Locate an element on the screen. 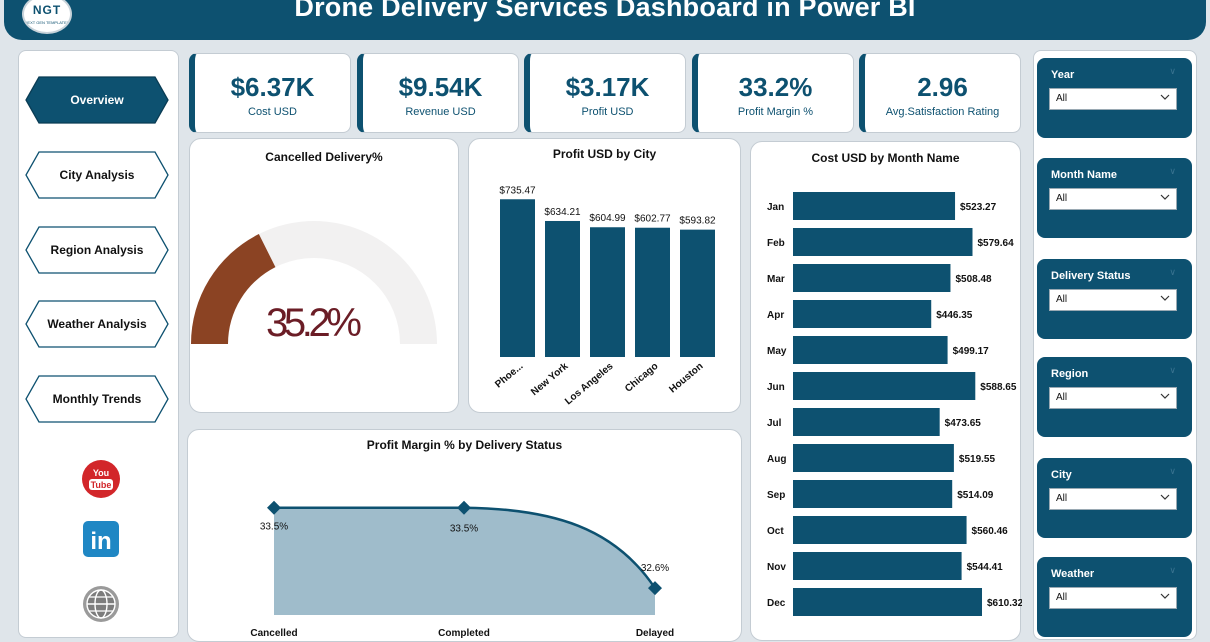  kpi-card-profit-usd: $3.17K Profit USD is located at coordinates (605, 93).